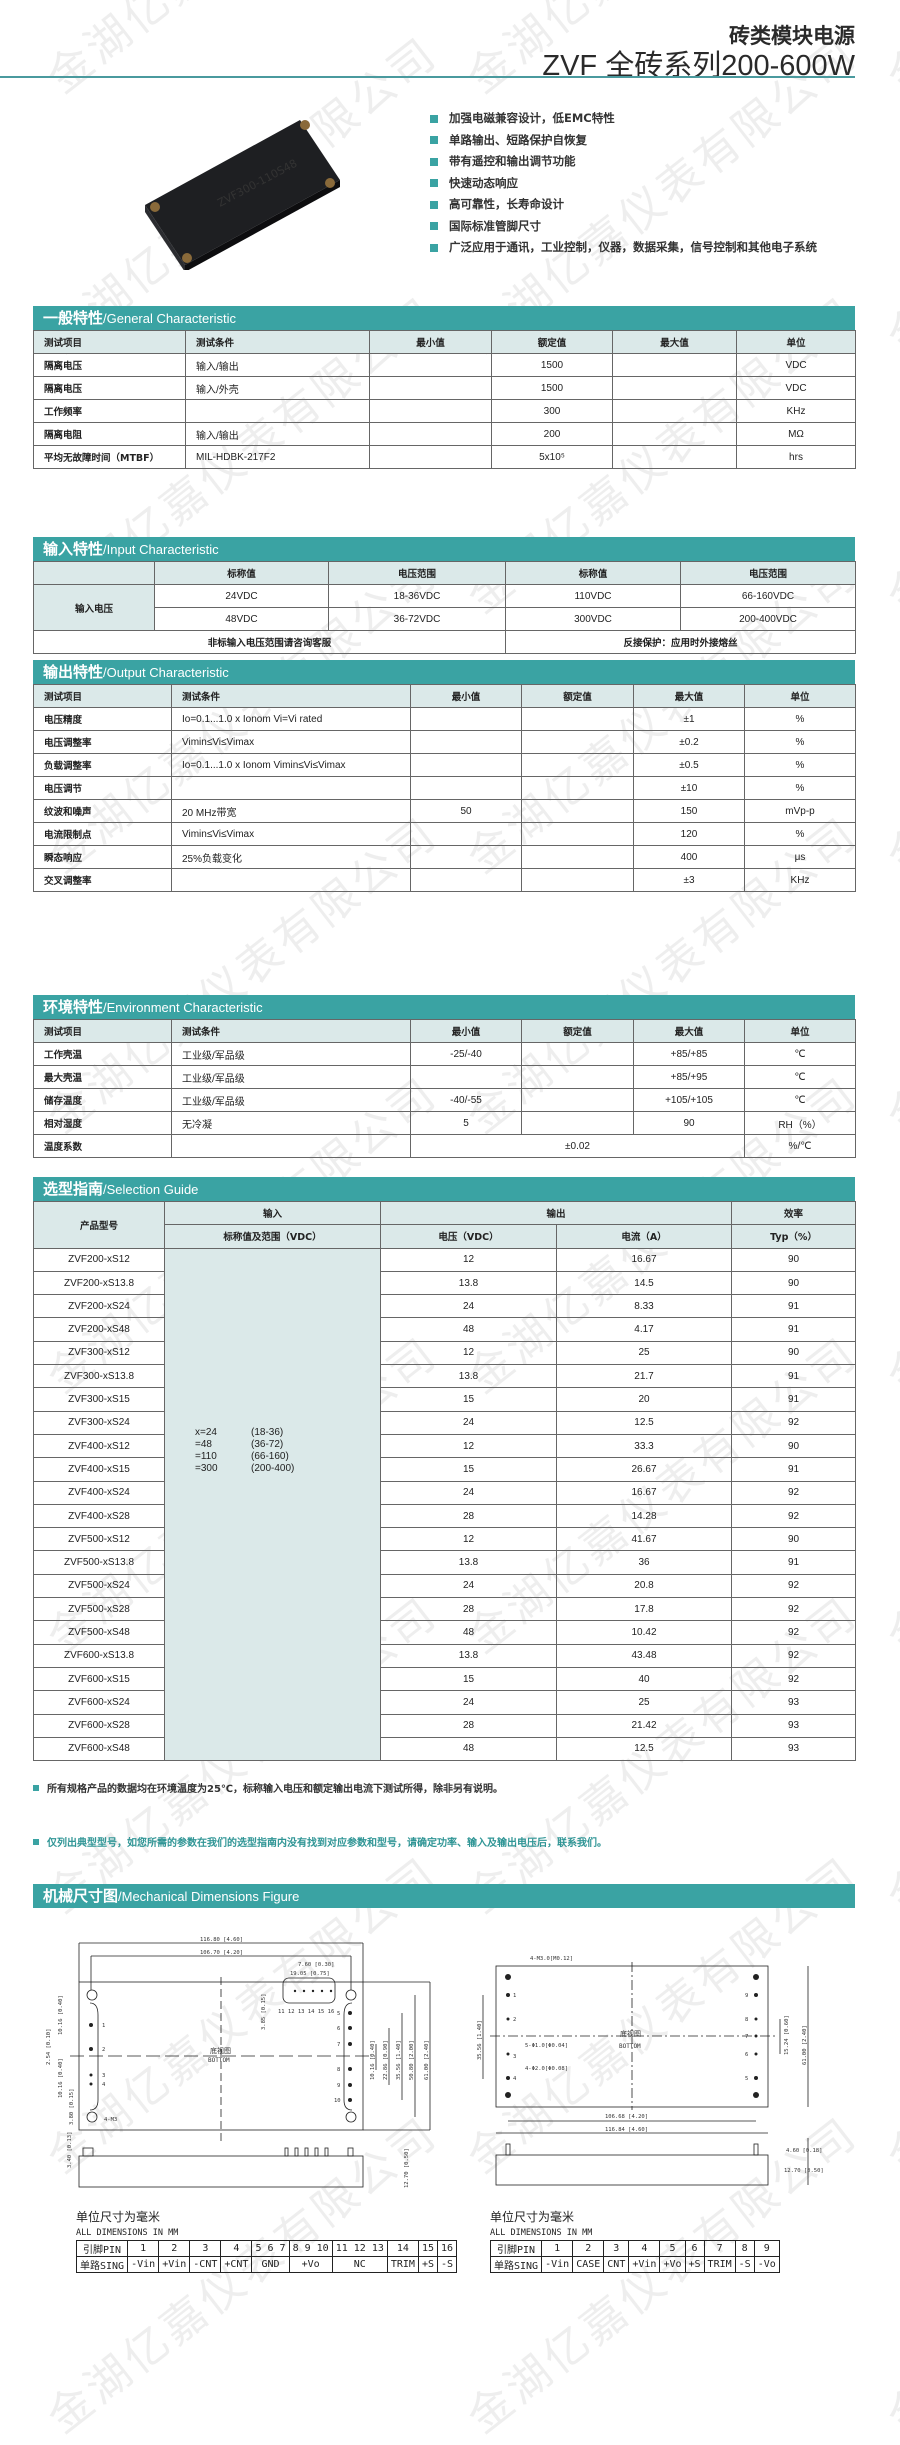  I want to click on dim-label: 3.80 [0.15], so click(72, 2107).